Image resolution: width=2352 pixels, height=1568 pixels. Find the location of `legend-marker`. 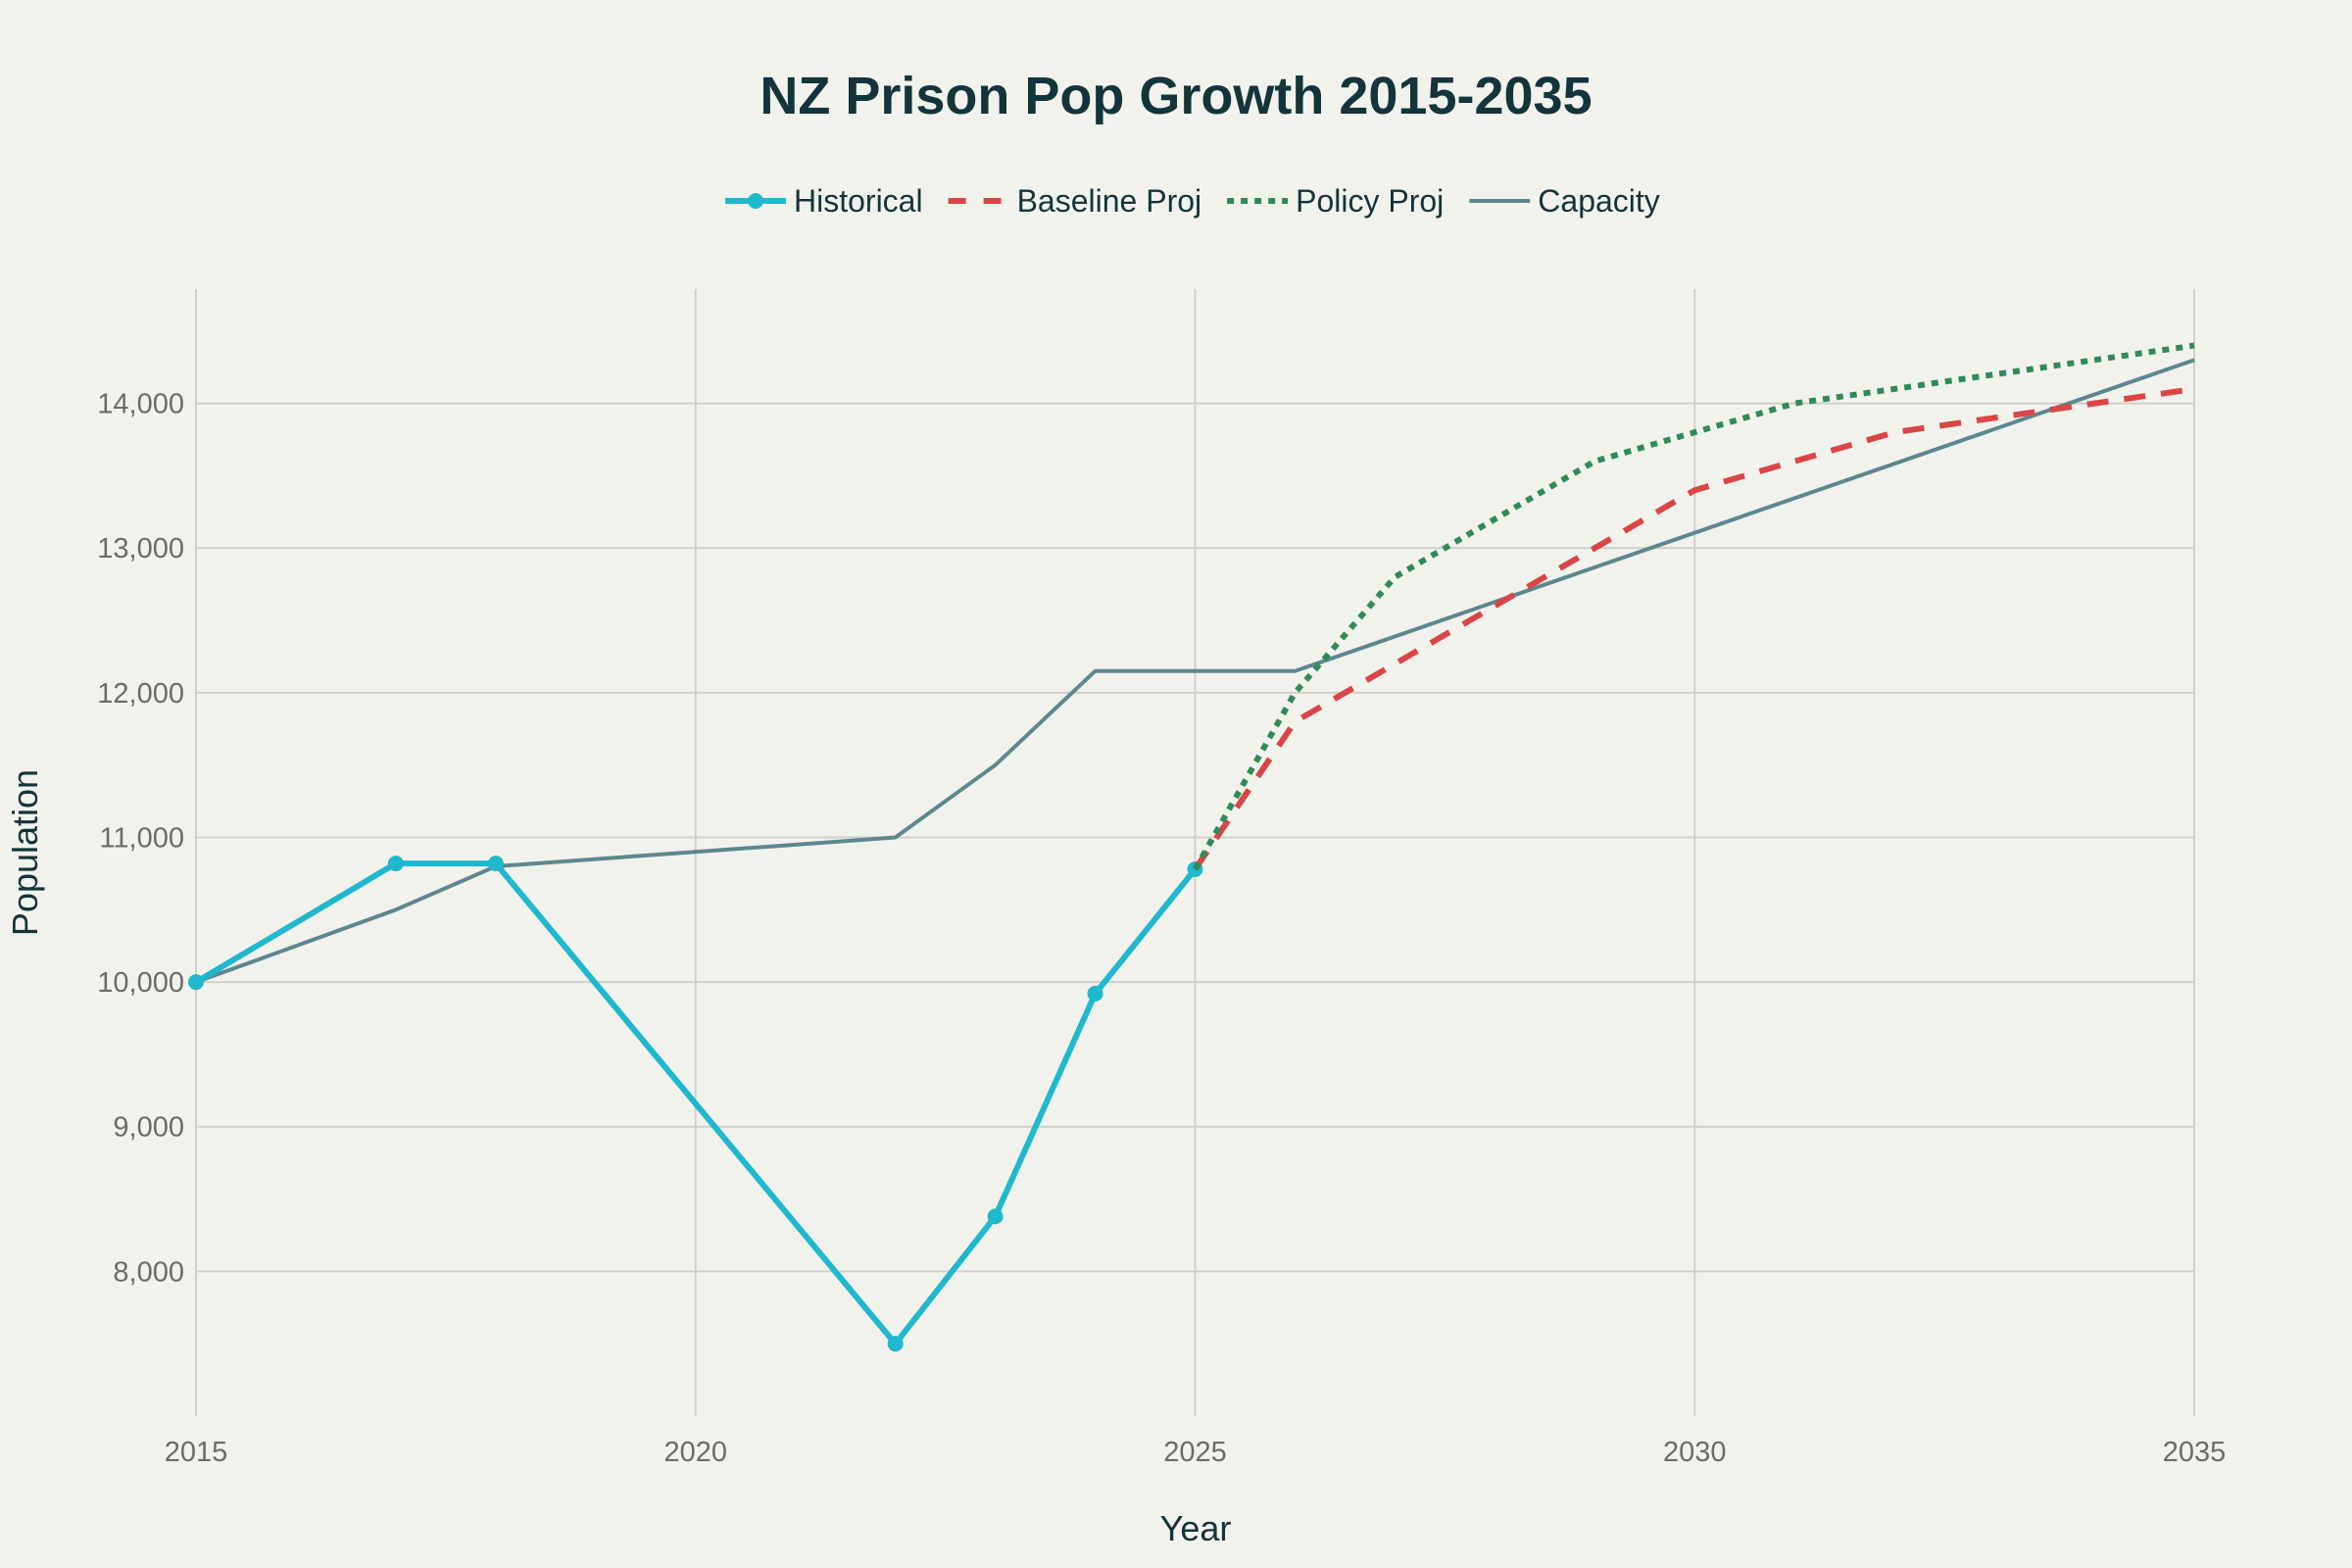

legend-marker is located at coordinates (755, 201).